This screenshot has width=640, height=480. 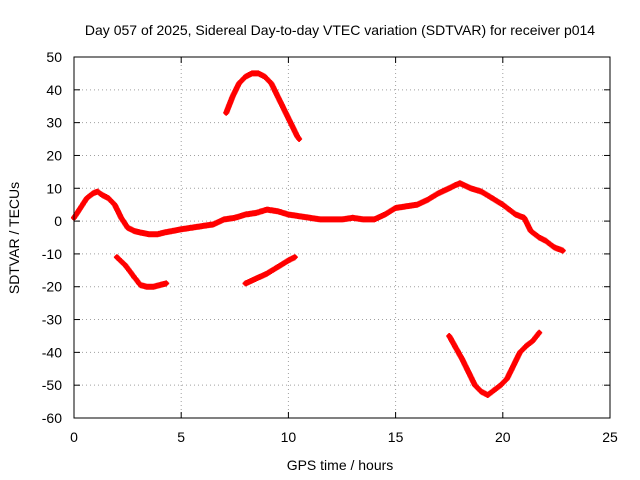 What do you see at coordinates (54, 57) in the screenshot?
I see `y-tick-label: 50` at bounding box center [54, 57].